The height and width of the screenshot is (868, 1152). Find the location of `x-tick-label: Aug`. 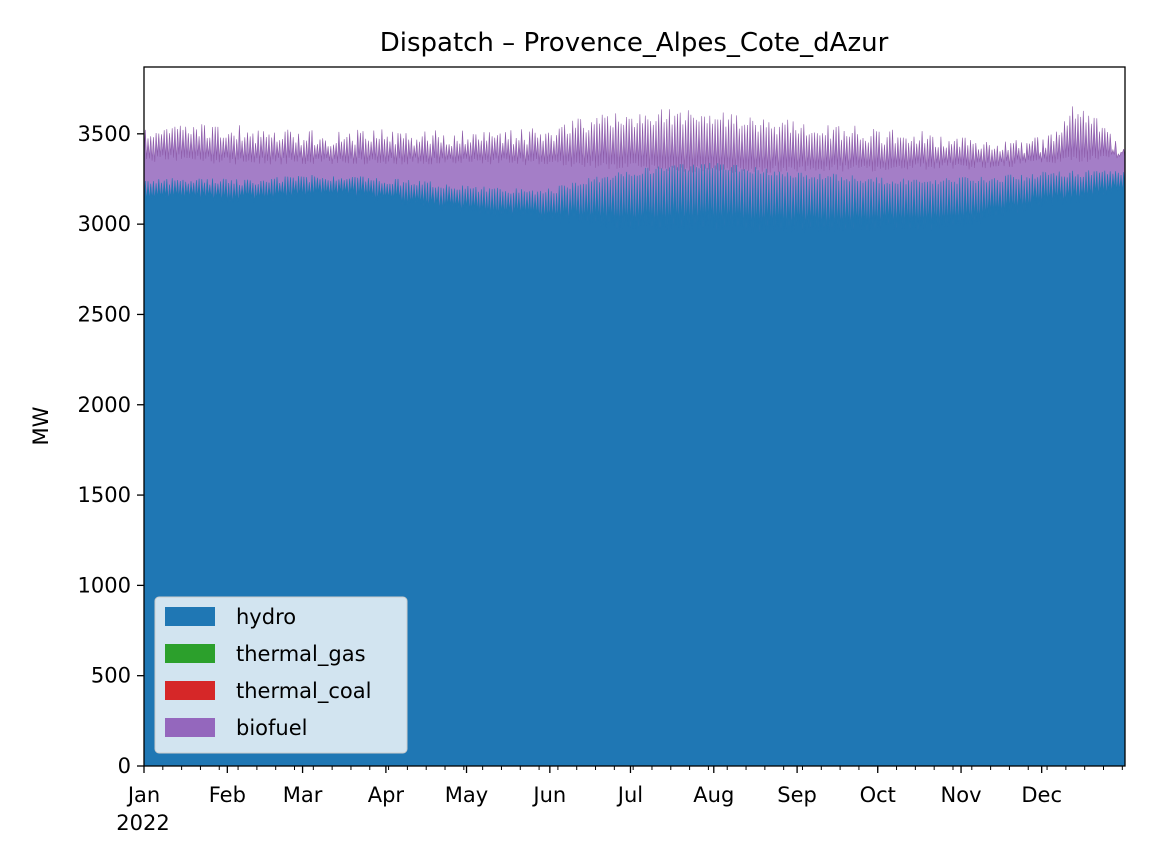

x-tick-label: Aug is located at coordinates (713, 795).